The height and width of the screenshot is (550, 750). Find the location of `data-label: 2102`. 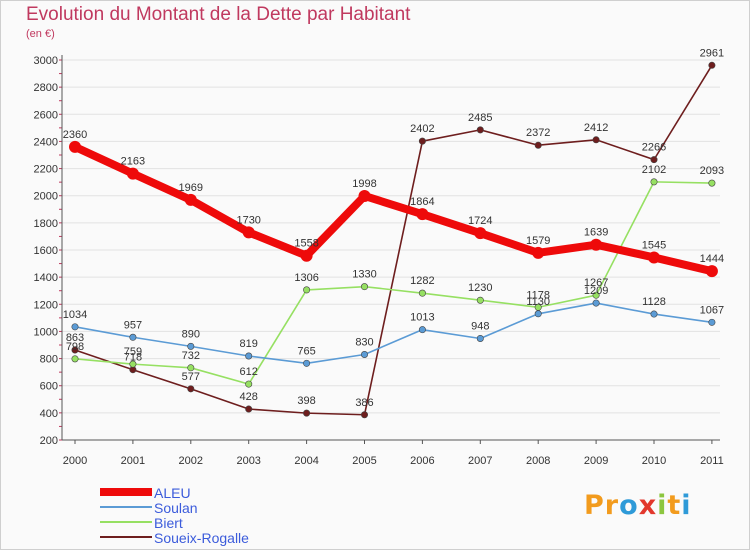

data-label: 2102 is located at coordinates (654, 170).